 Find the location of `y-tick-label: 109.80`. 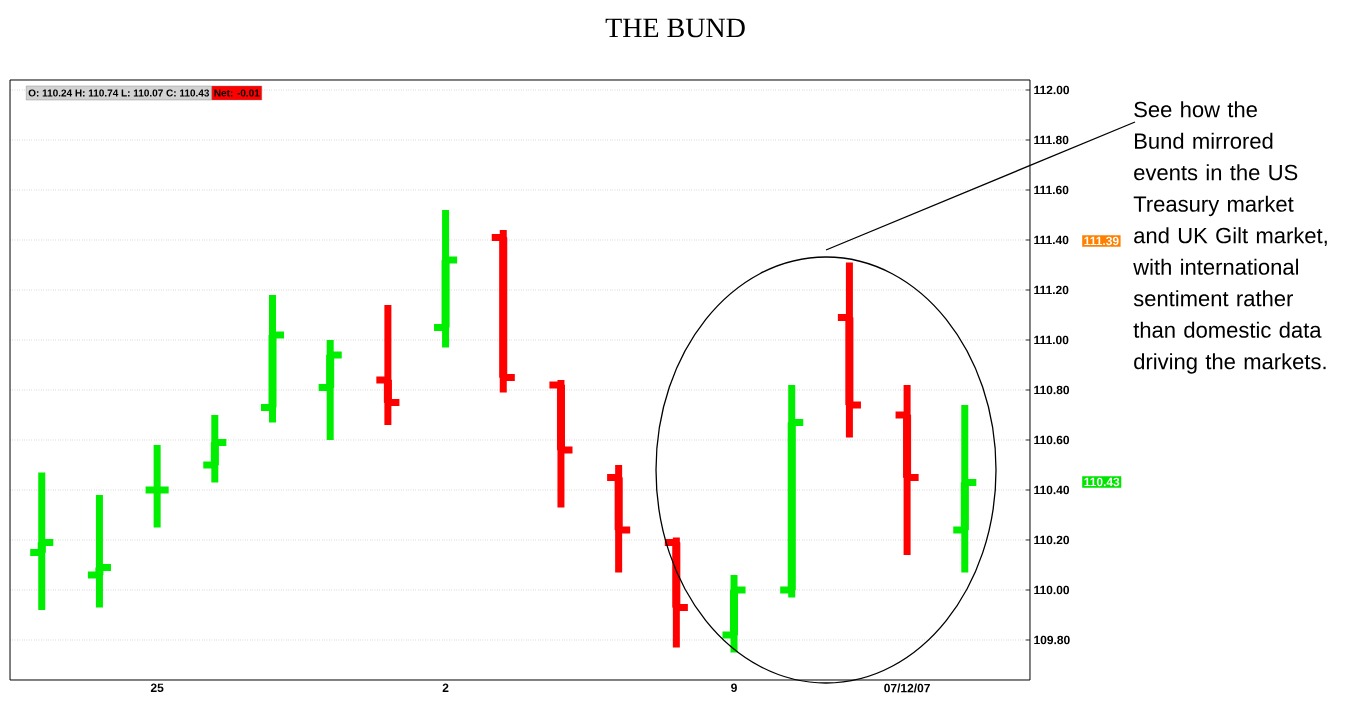

y-tick-label: 109.80 is located at coordinates (1052, 640).